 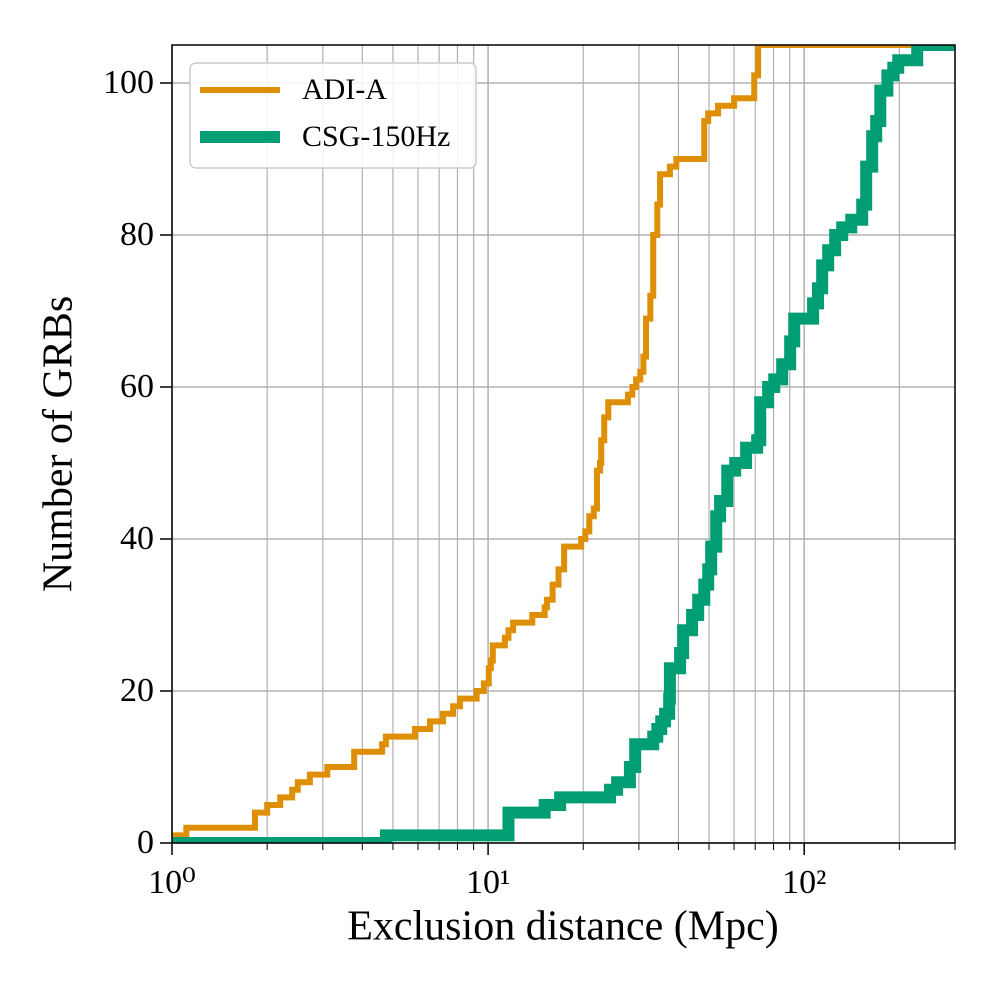 I want to click on legend-label: CSG-150Hz, so click(x=376, y=136).